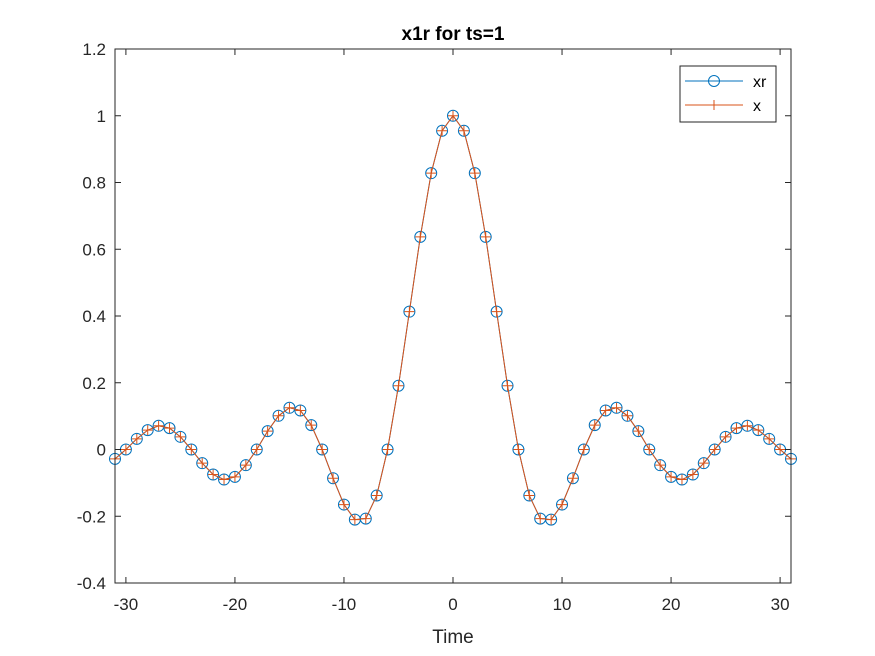  I want to click on y-tick-label: 1.2, so click(94, 49).